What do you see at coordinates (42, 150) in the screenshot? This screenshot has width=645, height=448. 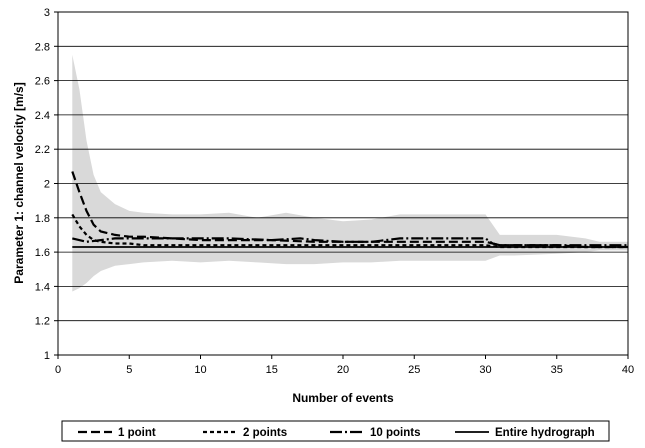 I see `y-tick-label: 2.2` at bounding box center [42, 150].